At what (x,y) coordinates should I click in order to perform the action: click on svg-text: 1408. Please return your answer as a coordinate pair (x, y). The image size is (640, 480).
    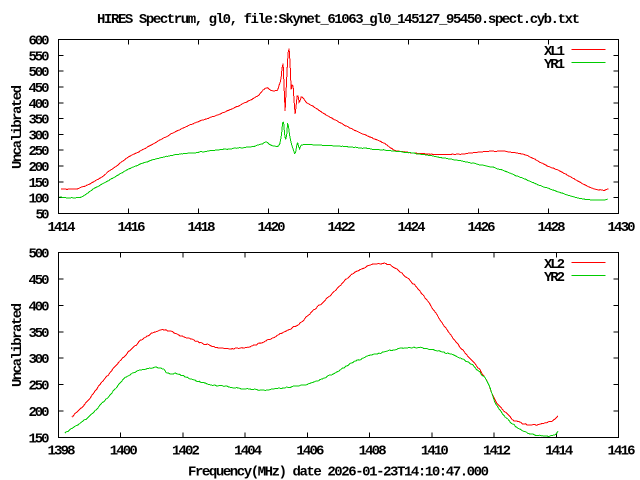
    Looking at the image, I should click on (373, 452).